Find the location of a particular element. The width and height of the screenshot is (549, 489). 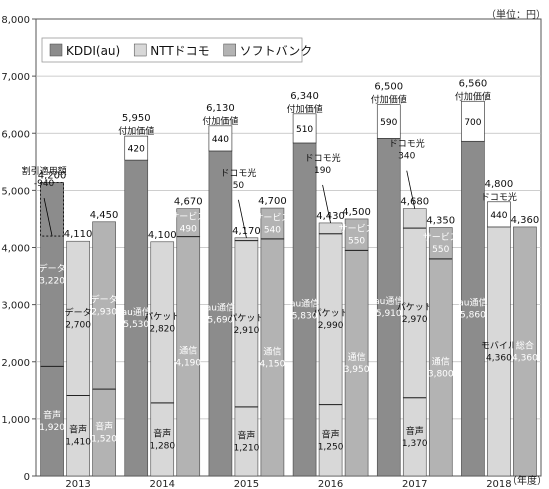

bar-total: 4,100 is located at coordinates (162, 235).